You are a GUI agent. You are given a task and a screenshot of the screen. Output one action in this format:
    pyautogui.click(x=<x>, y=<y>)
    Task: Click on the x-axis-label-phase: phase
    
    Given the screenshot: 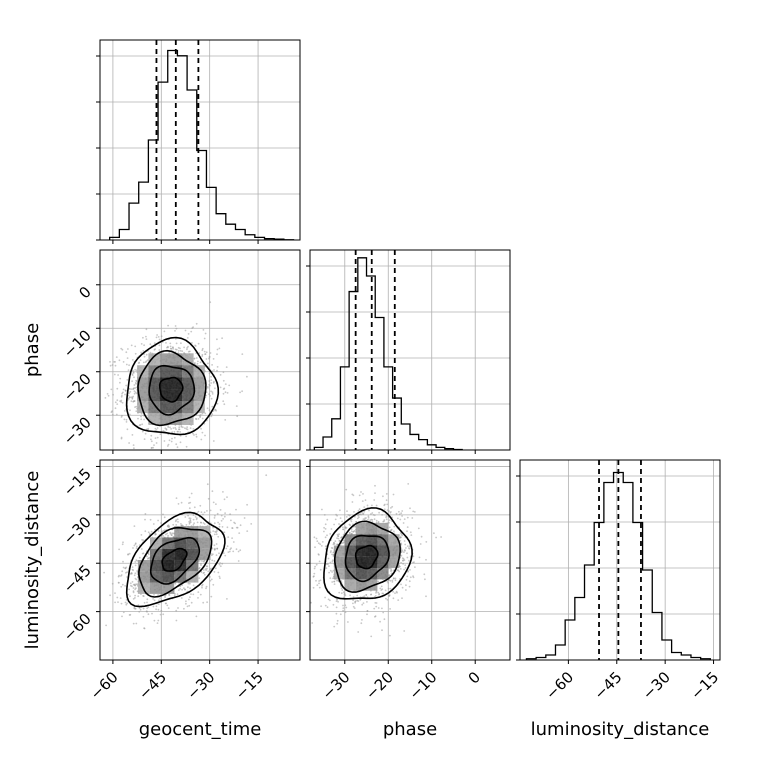 What is the action you would take?
    pyautogui.click(x=410, y=729)
    